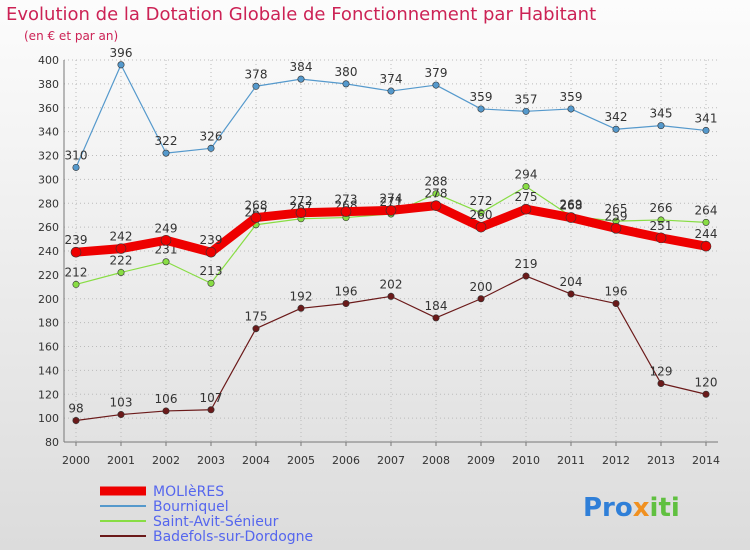 This screenshot has height=550, width=750. What do you see at coordinates (661, 208) in the screenshot?
I see `data-label: 266` at bounding box center [661, 208].